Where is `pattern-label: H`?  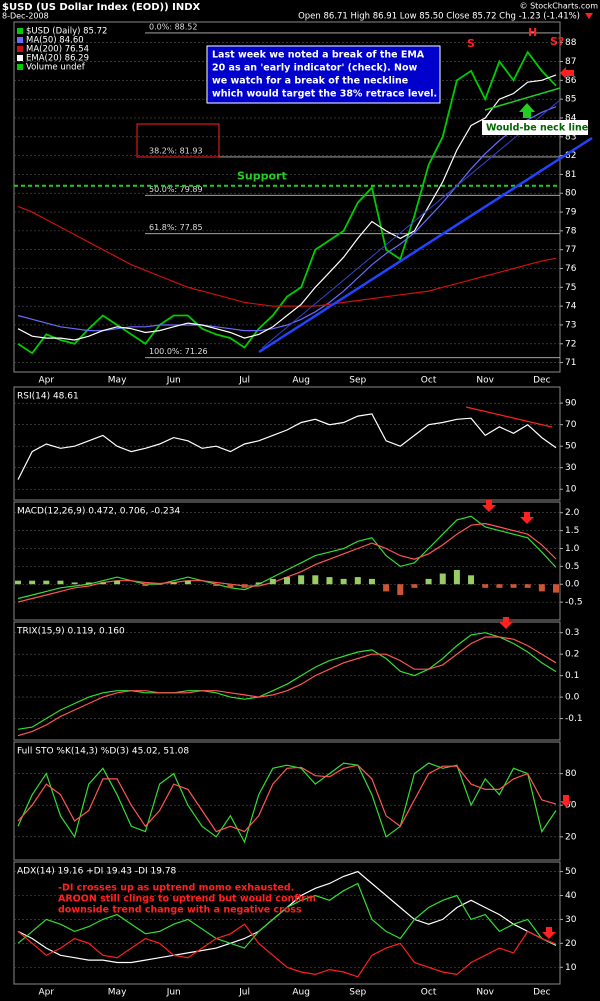
pattern-label: H is located at coordinates (532, 32).